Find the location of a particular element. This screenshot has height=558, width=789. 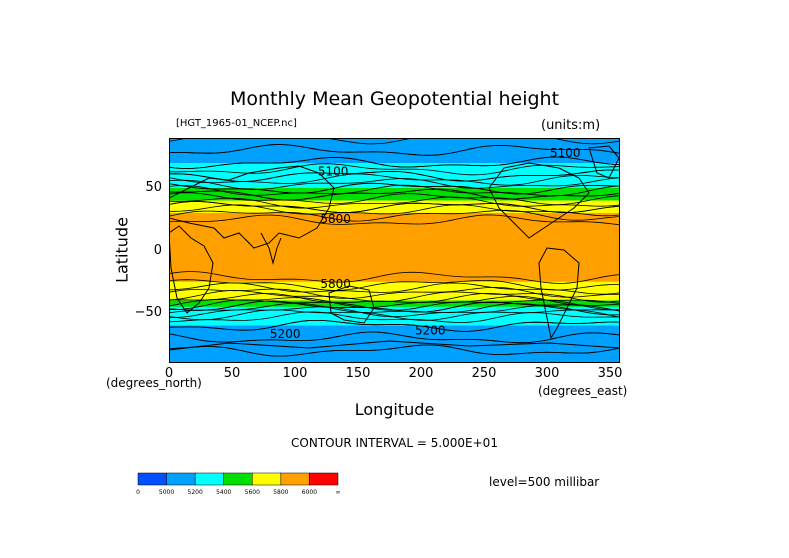

contour-interval-text: CONTOUR INTERVAL = 5.000E+01 is located at coordinates (394, 443).